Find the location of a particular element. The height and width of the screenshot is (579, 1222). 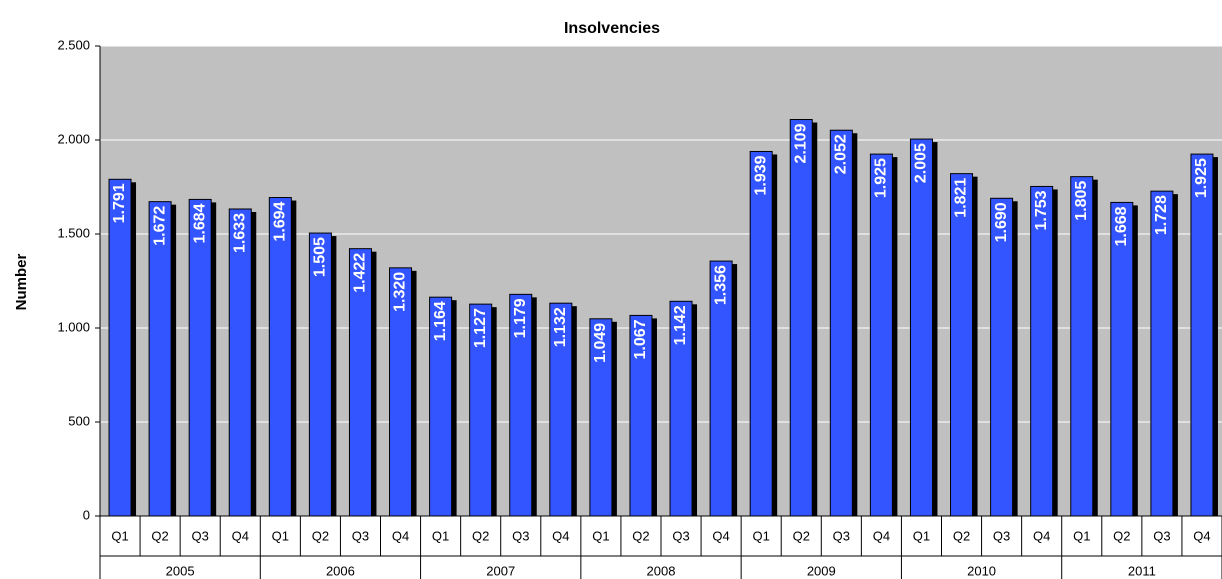

value-label: 1.179 is located at coordinates (520, 318).